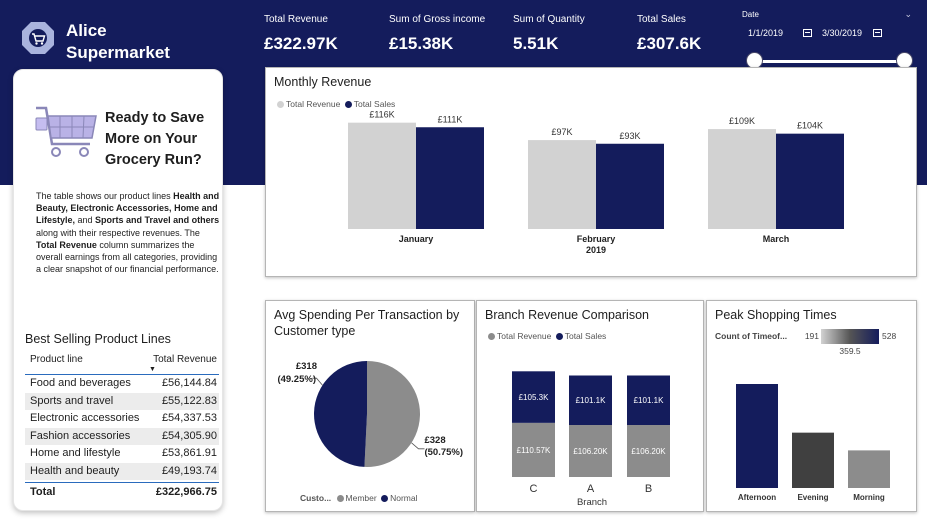 The height and width of the screenshot is (524, 927). I want to click on supermarket-logo-icon, so click(38, 38).